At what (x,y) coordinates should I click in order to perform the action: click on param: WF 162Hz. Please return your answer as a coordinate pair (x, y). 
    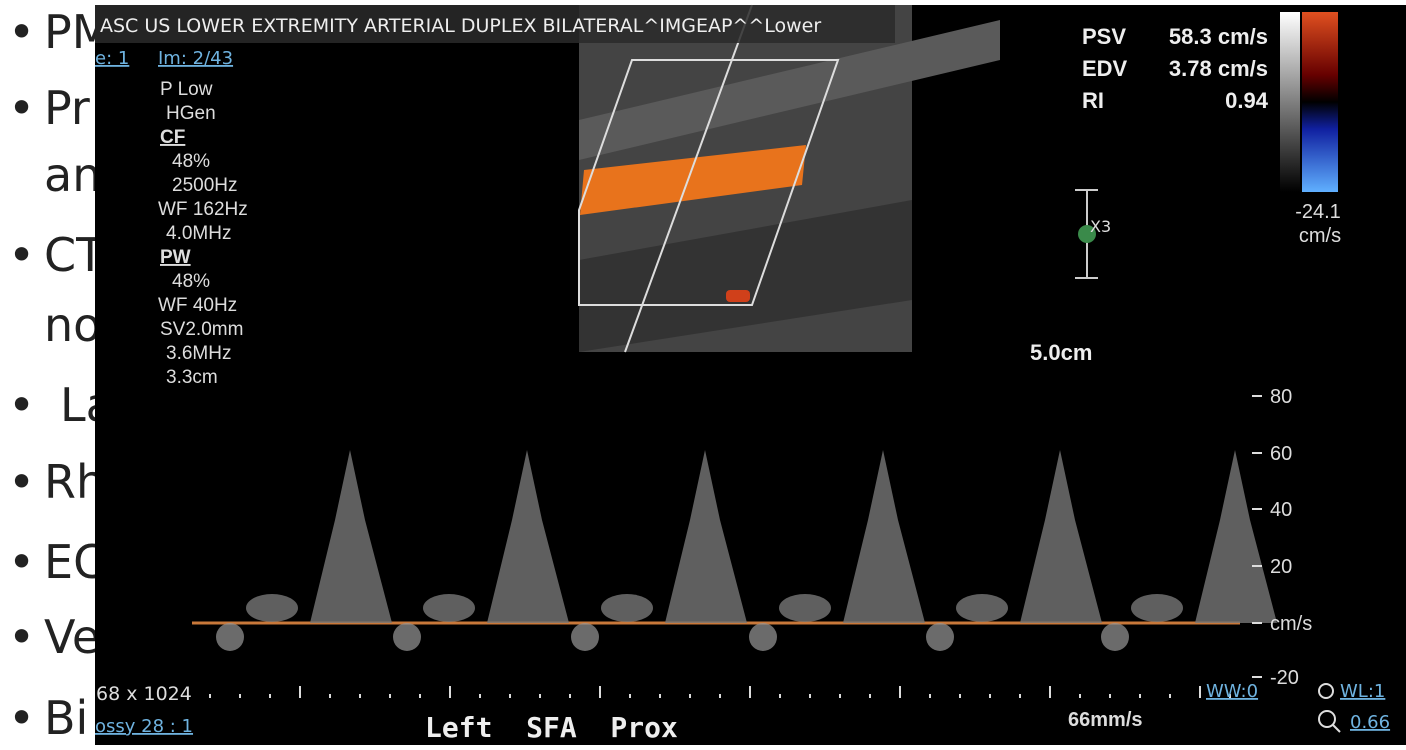
    Looking at the image, I should click on (203, 209).